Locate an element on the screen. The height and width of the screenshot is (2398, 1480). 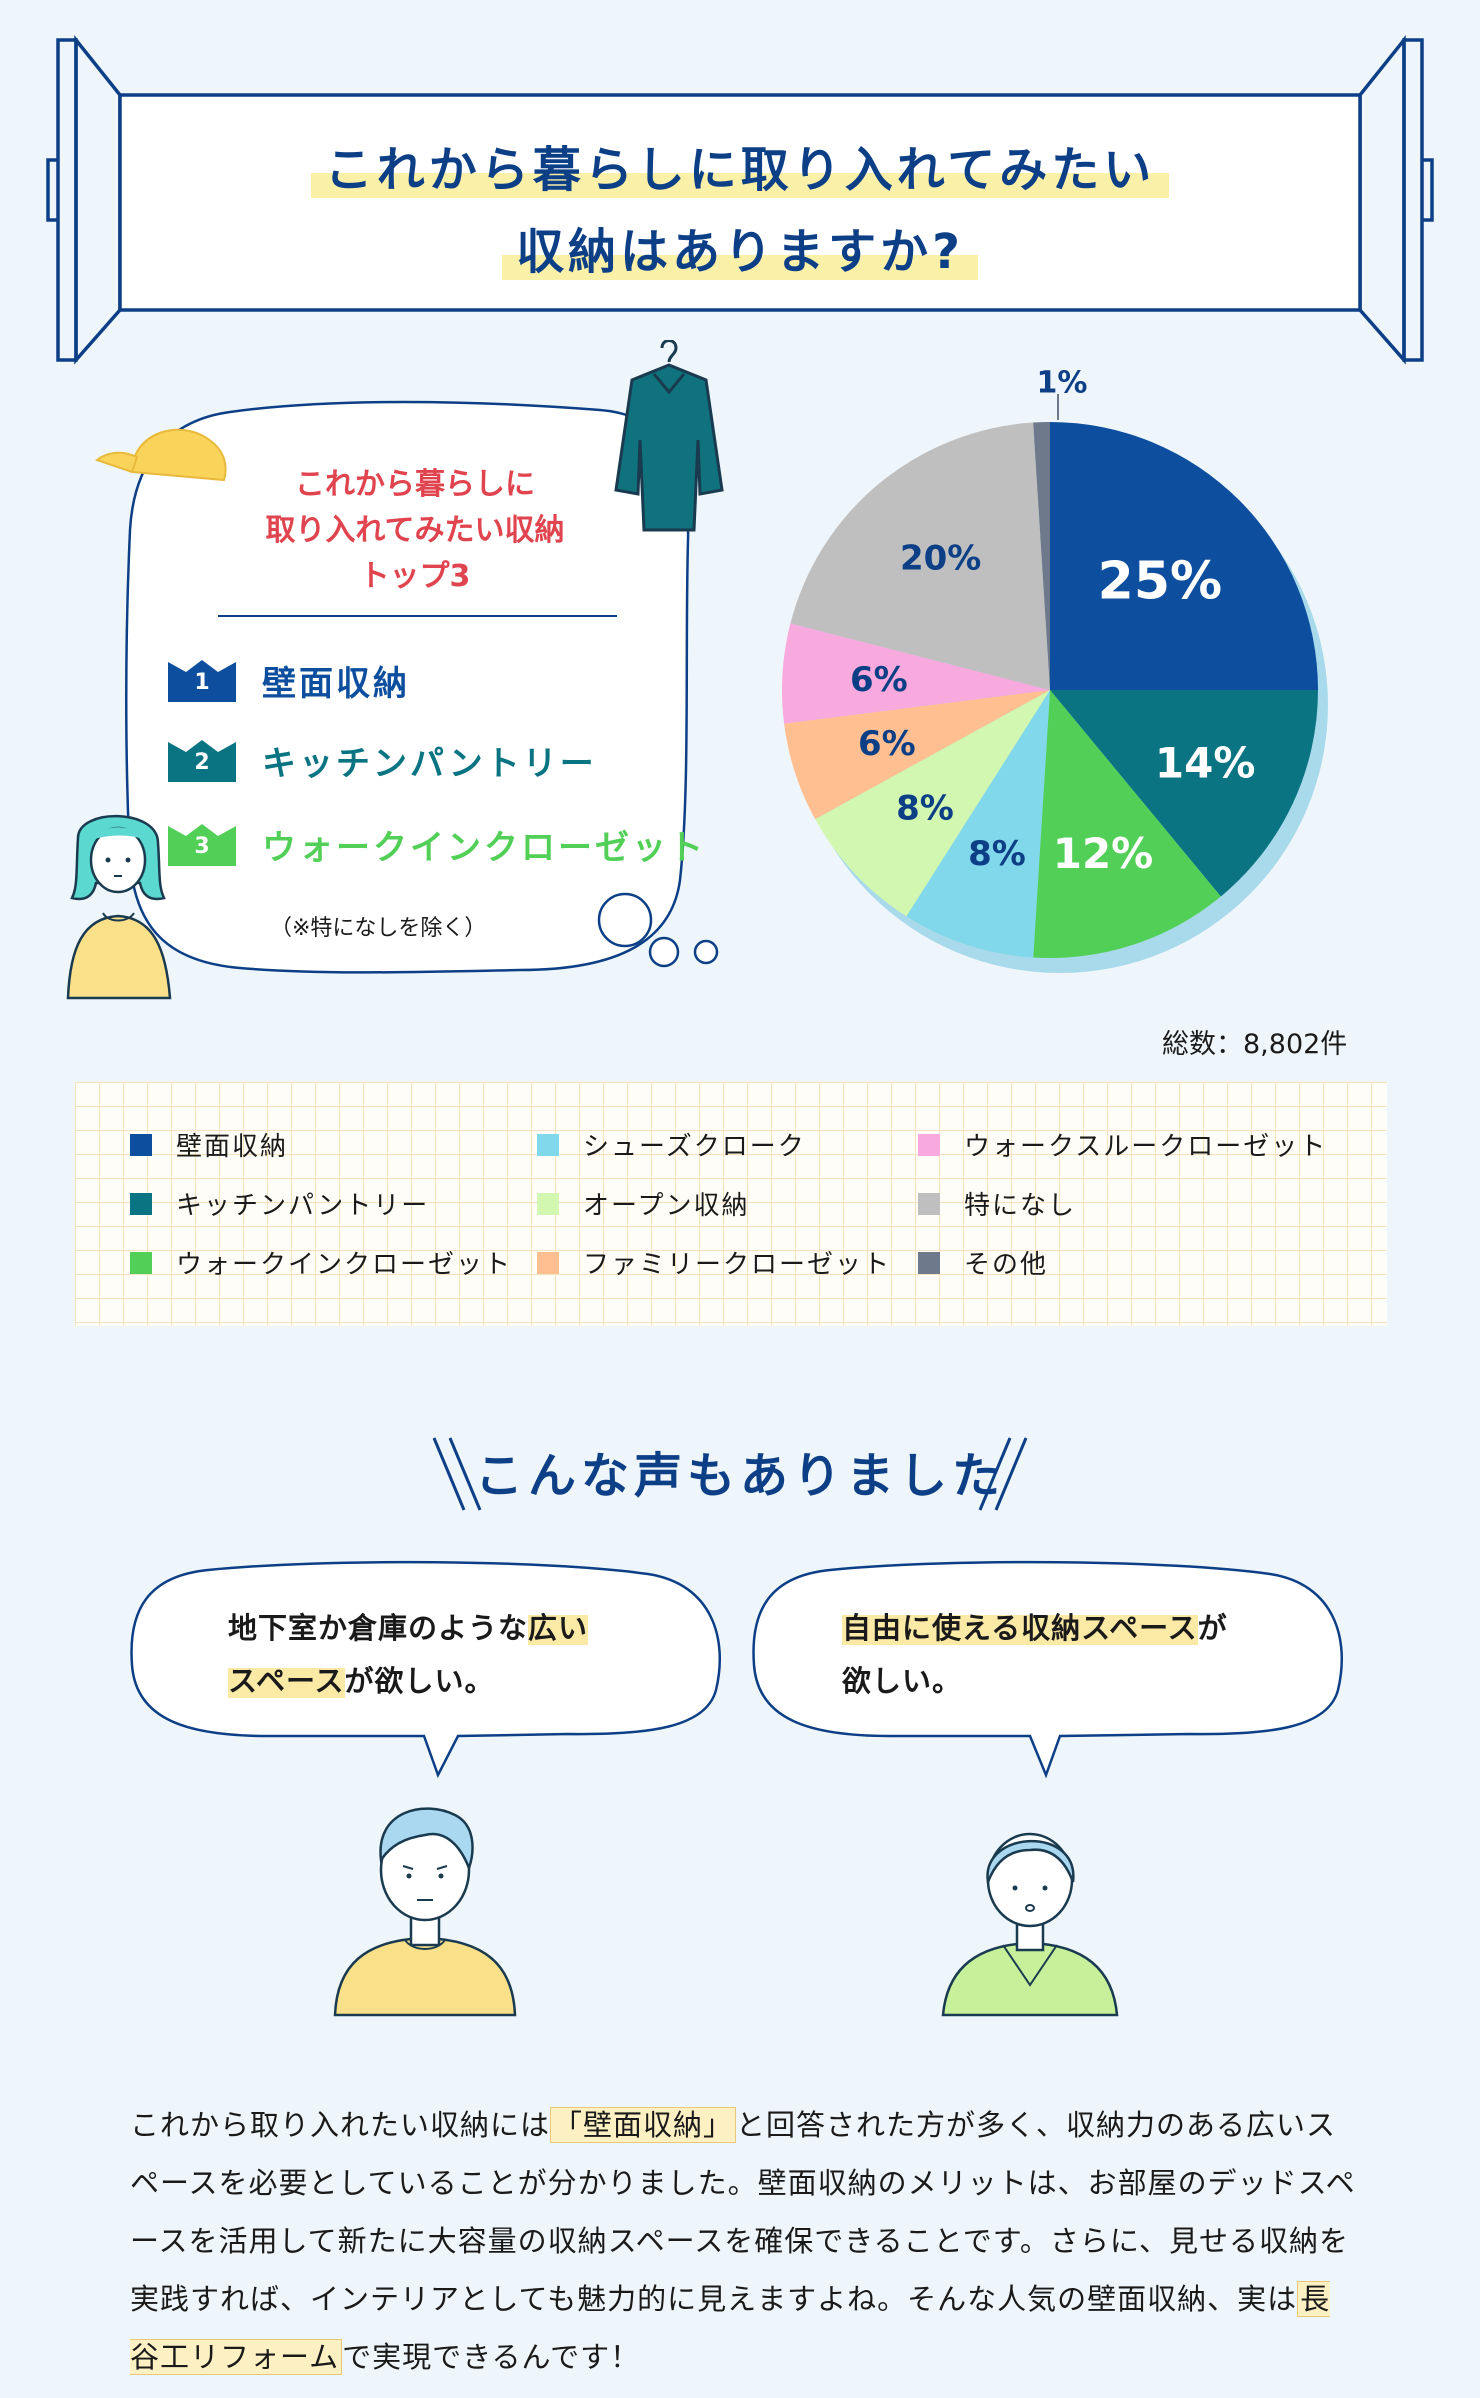
legend-item: オープン収納 is located at coordinates (643, 1203).